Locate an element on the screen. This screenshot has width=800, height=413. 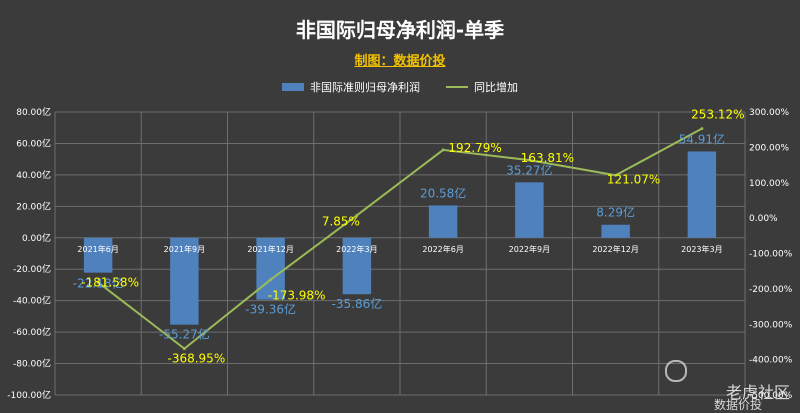
x-tick-label: 2022年9月 is located at coordinates (529, 249).